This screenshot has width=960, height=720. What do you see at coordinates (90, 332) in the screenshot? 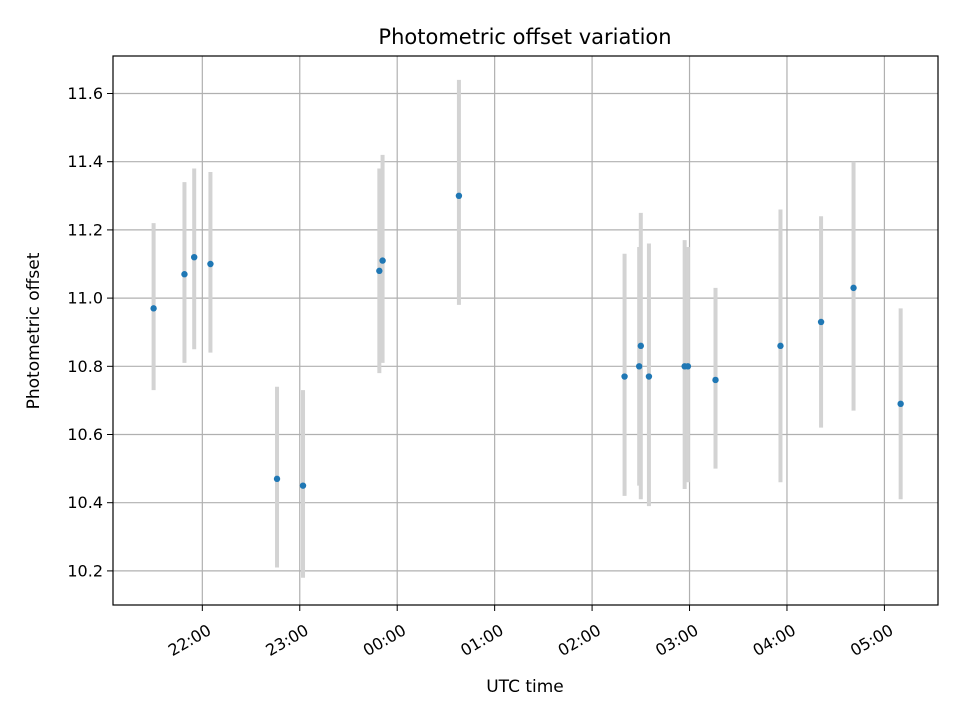
I see `y-ticks: 10.2 10.4 10.6 10.8 11.0 11.2 11.4 11.6` at bounding box center [90, 332].